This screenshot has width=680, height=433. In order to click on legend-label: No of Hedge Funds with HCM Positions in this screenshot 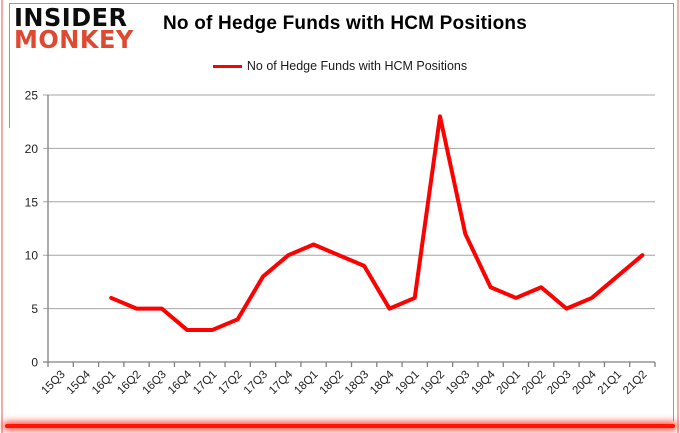, I will do `click(357, 66)`.